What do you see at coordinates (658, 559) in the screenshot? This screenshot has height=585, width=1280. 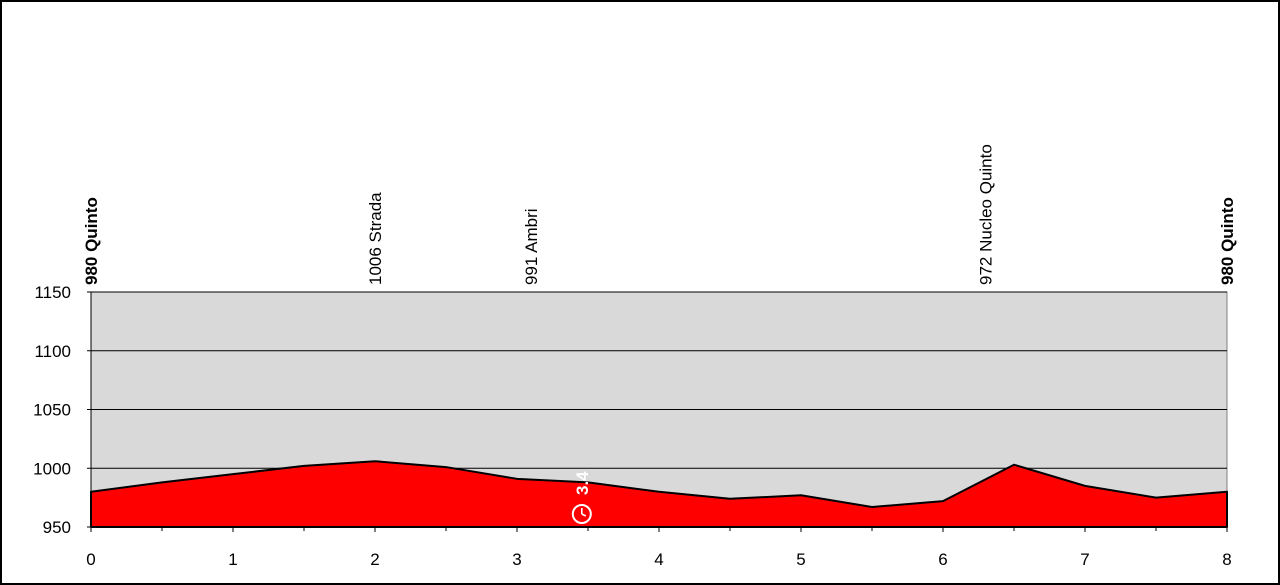 I see `x-tick-label: 4` at bounding box center [658, 559].